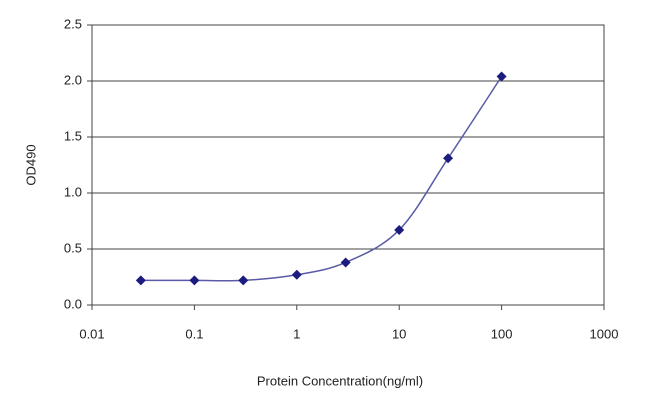  I want to click on y-axis-label: OD490, so click(30, 164).